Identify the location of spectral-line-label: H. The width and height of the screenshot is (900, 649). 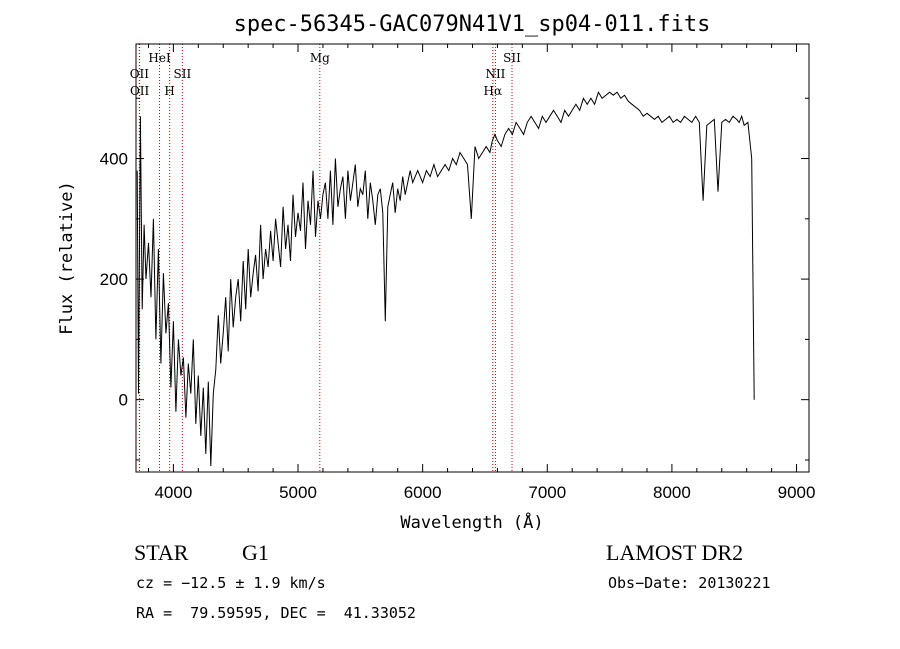
(169, 91).